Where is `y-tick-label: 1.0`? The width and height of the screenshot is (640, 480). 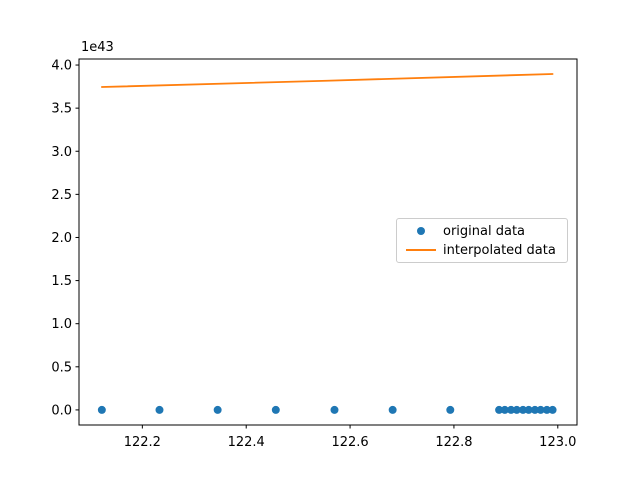
y-tick-label: 1.0 is located at coordinates (61, 324).